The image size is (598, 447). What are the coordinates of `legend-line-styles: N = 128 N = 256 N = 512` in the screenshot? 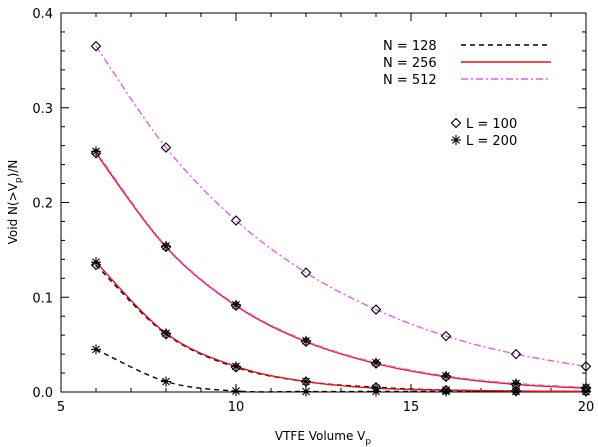 It's located at (467, 63).